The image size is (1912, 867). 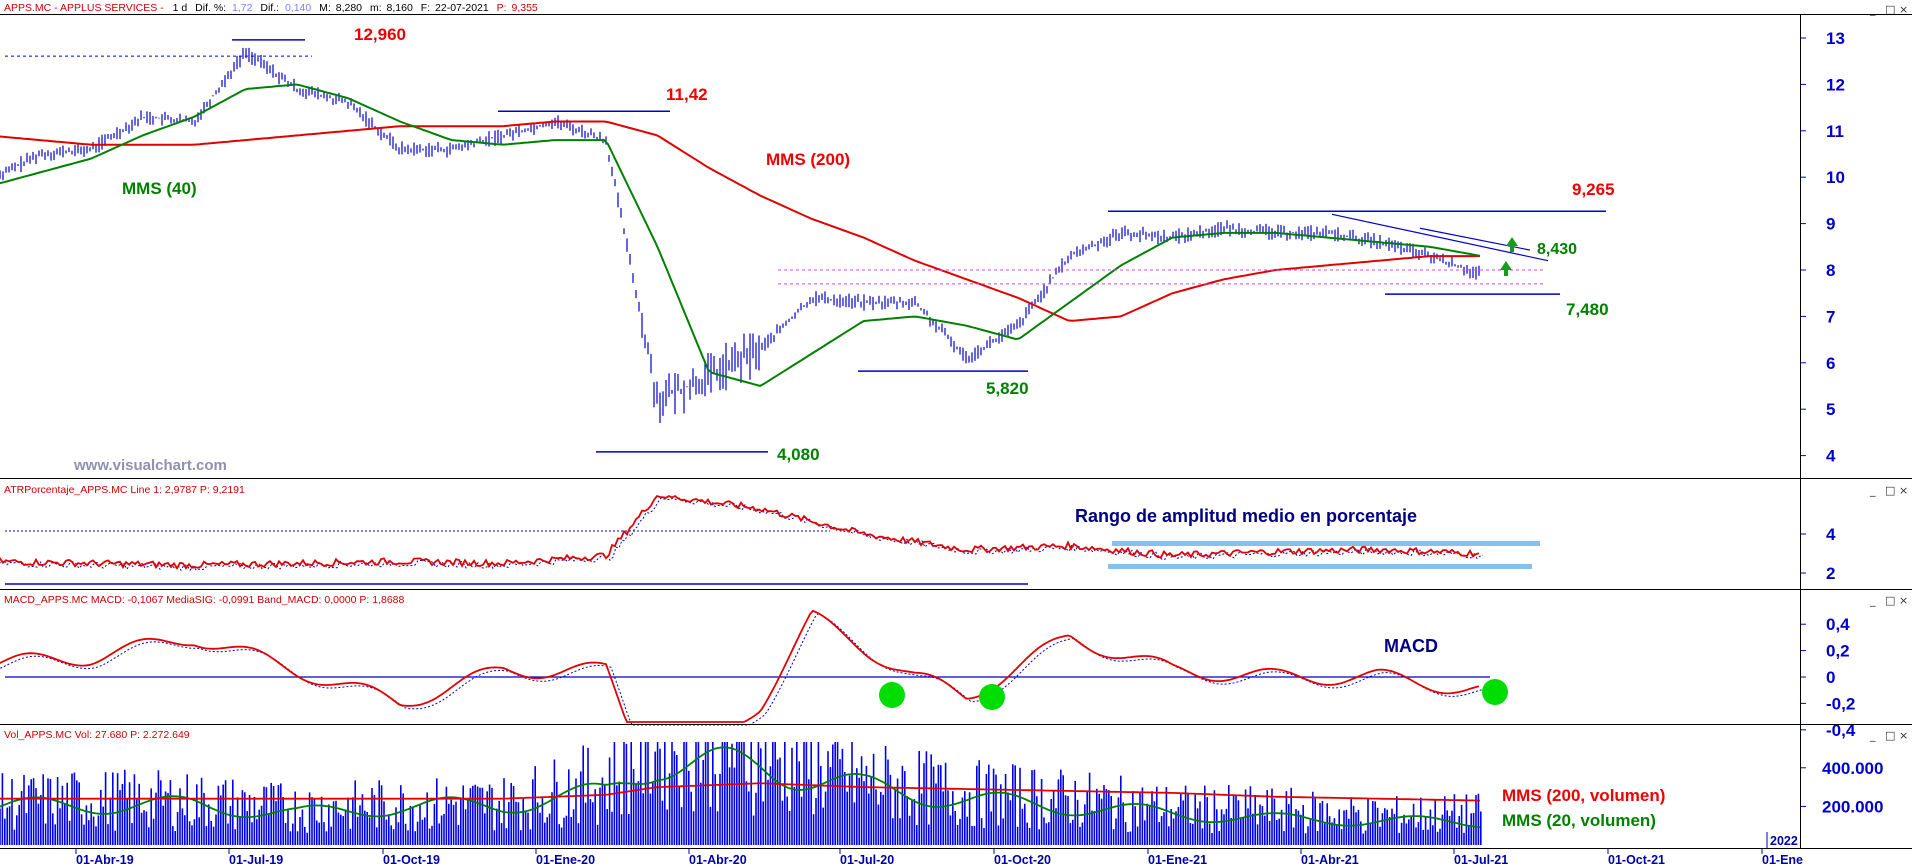 What do you see at coordinates (159, 188) in the screenshot?
I see `label-mms40: MMS (40)` at bounding box center [159, 188].